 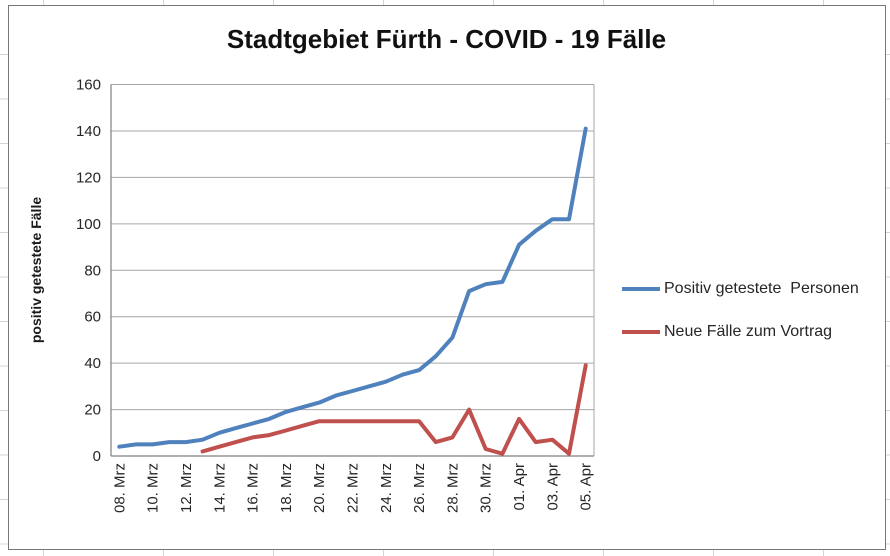 What do you see at coordinates (452, 488) in the screenshot?
I see `x-tick-label: 28. Mrz` at bounding box center [452, 488].